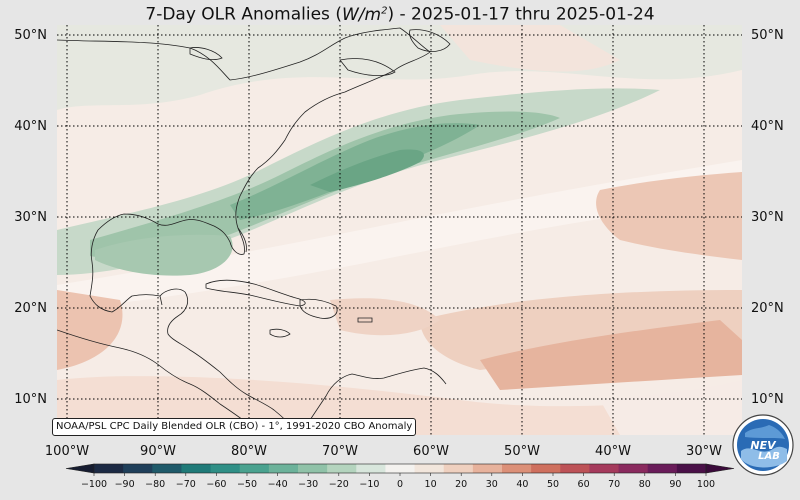 This screenshot has height=500, width=800. Describe the element at coordinates (614, 484) in the screenshot. I see `colorbar-tick-label: 70` at that location.